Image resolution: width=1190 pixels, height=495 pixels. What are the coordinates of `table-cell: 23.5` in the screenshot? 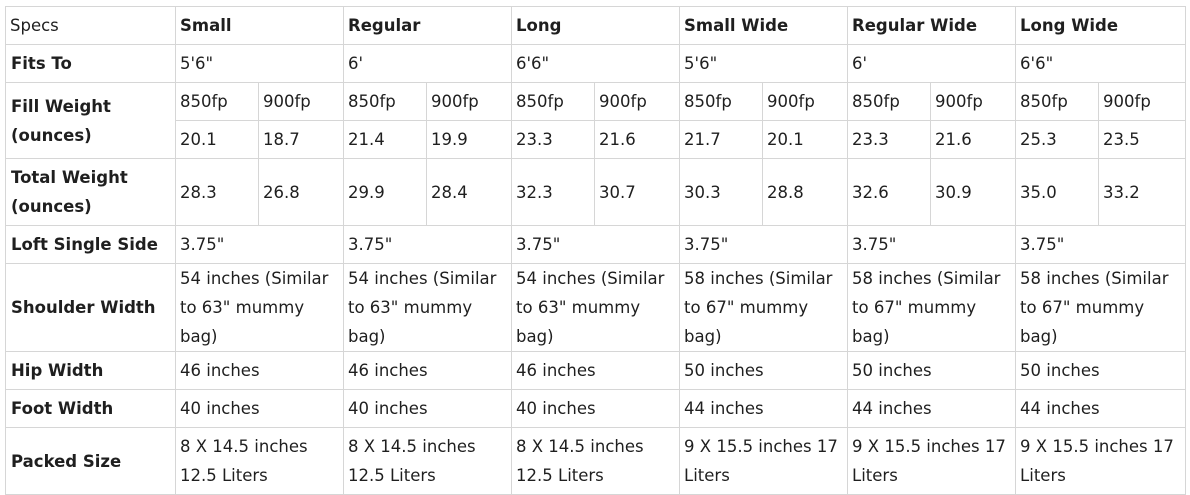 It's located at (1142, 139).